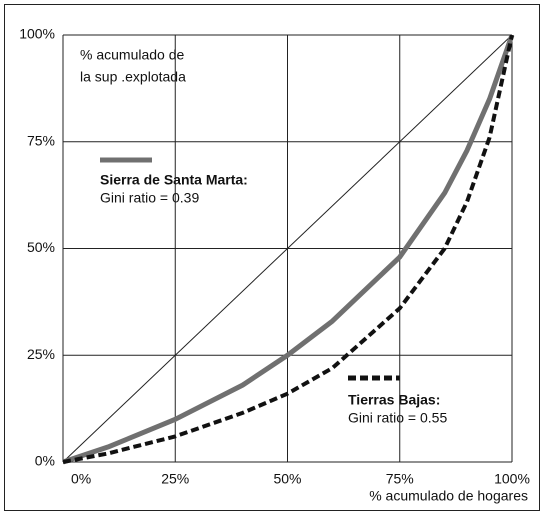  Describe the element at coordinates (175, 479) in the screenshot. I see `x-tick-label: 25%` at that location.